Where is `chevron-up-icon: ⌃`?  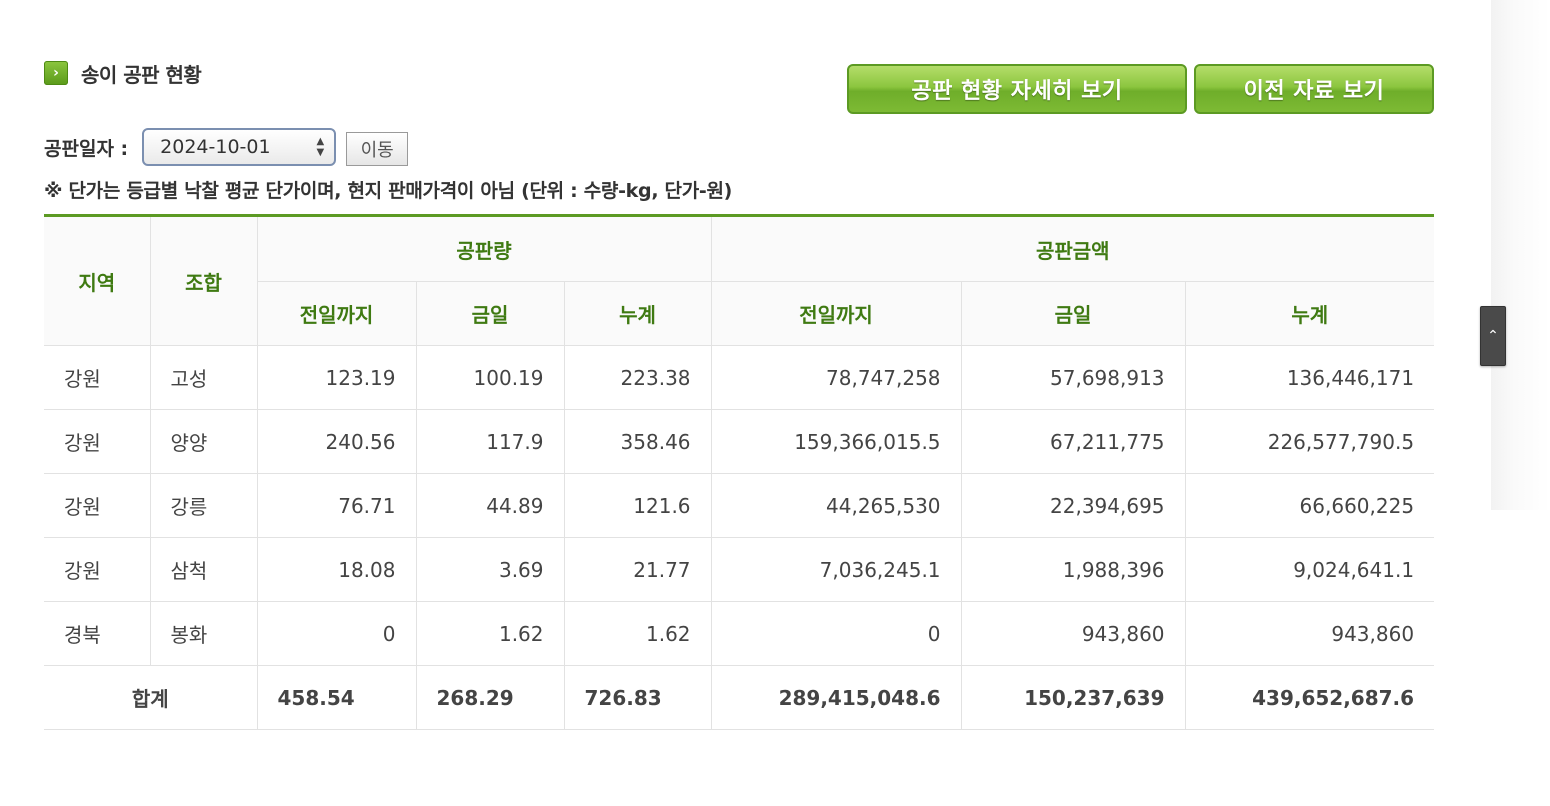
chevron-up-icon: ⌃ is located at coordinates (1493, 336).